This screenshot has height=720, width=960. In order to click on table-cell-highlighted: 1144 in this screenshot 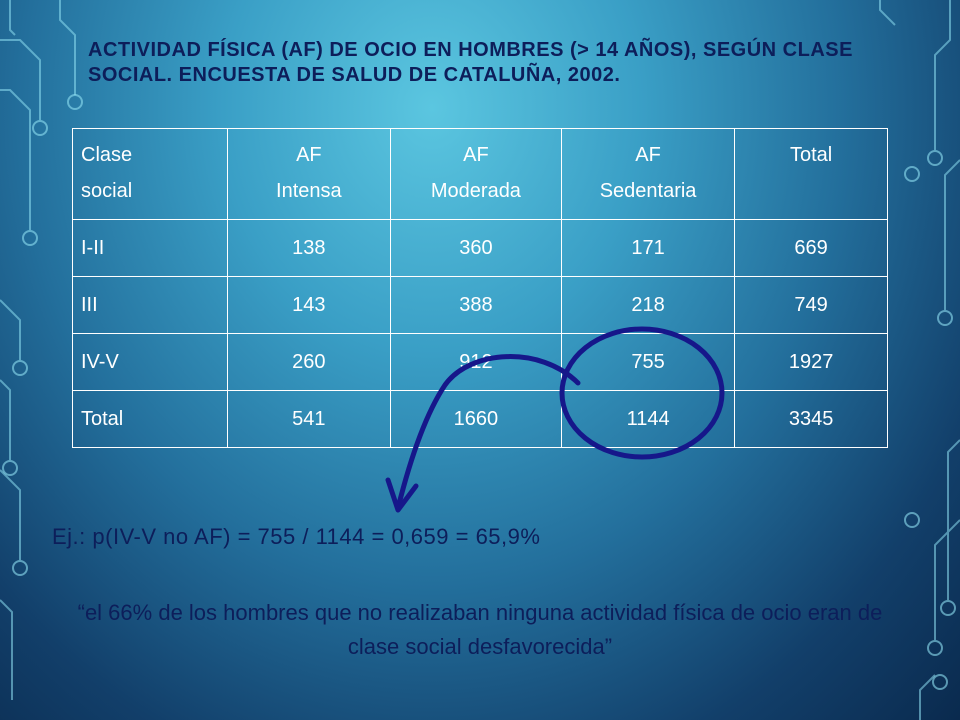, I will do `click(648, 419)`.